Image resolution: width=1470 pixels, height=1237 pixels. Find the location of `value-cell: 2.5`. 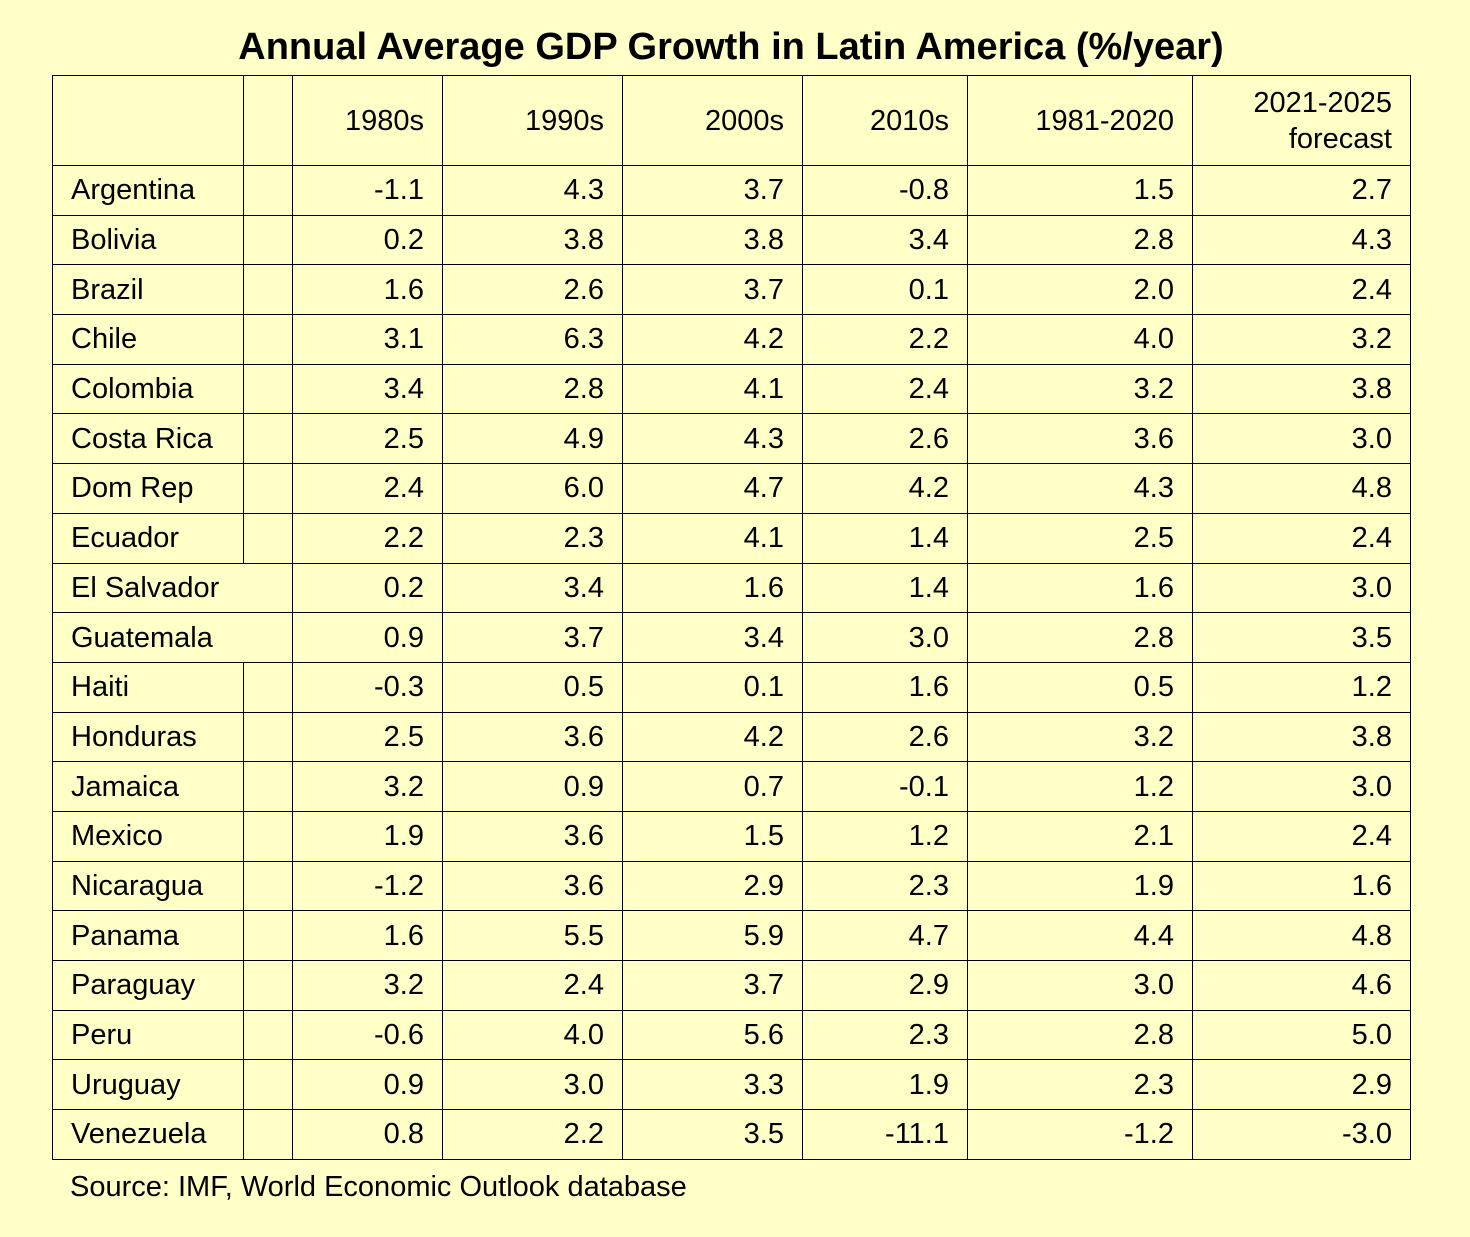

value-cell: 2.5 is located at coordinates (367, 439).